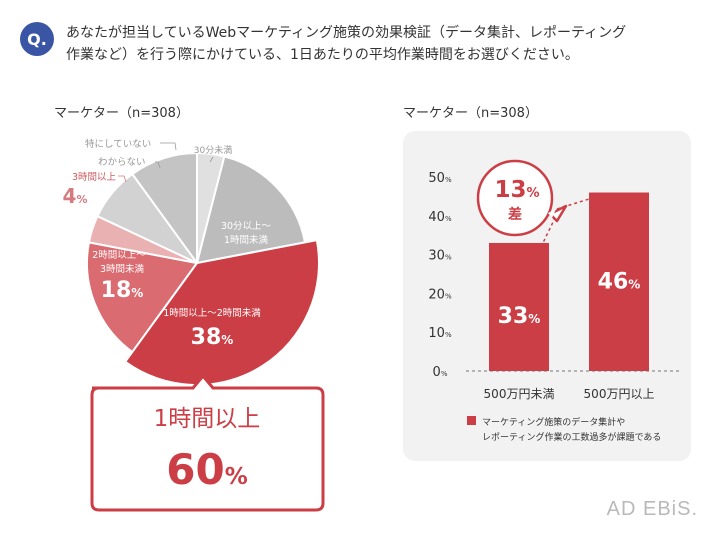 The height and width of the screenshot is (541, 720). I want to click on pie-title: マーケター（n=308）, so click(121, 113).